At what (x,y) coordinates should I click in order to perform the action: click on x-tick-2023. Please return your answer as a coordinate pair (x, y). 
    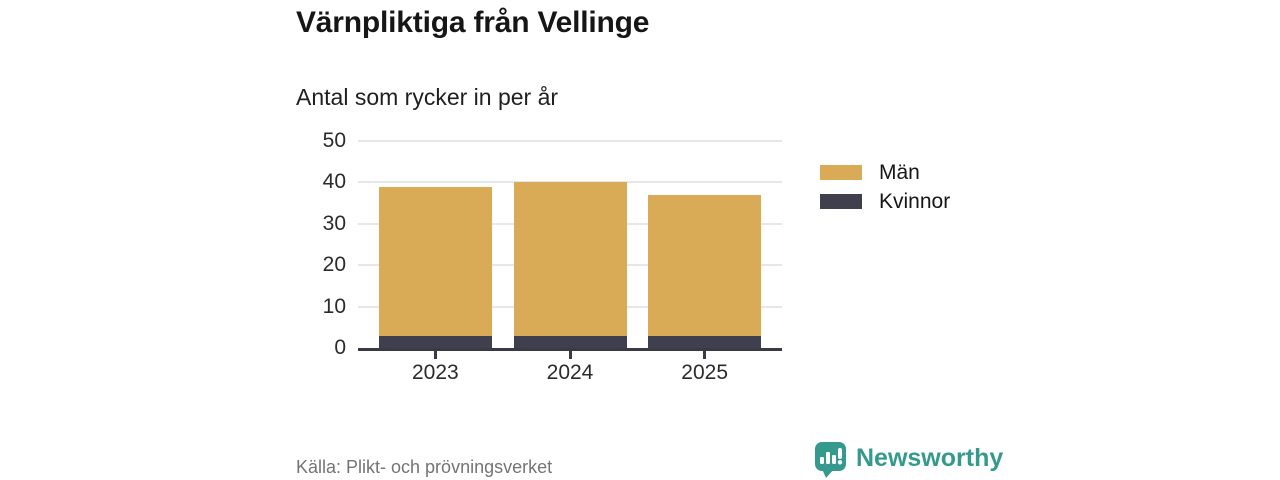
    Looking at the image, I should click on (435, 355).